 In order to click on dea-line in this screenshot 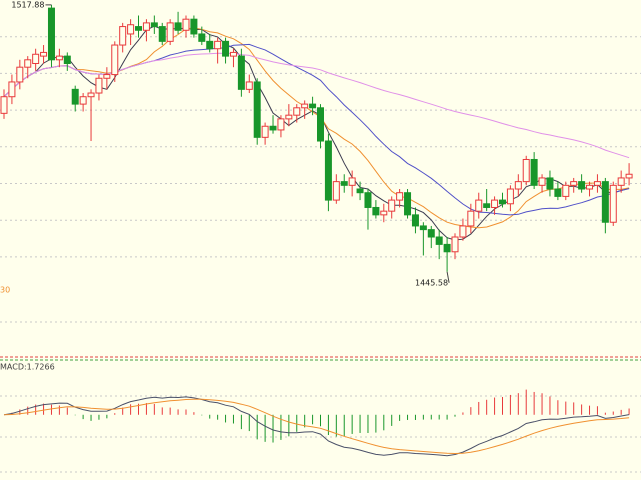, I will do `click(316, 426)`.